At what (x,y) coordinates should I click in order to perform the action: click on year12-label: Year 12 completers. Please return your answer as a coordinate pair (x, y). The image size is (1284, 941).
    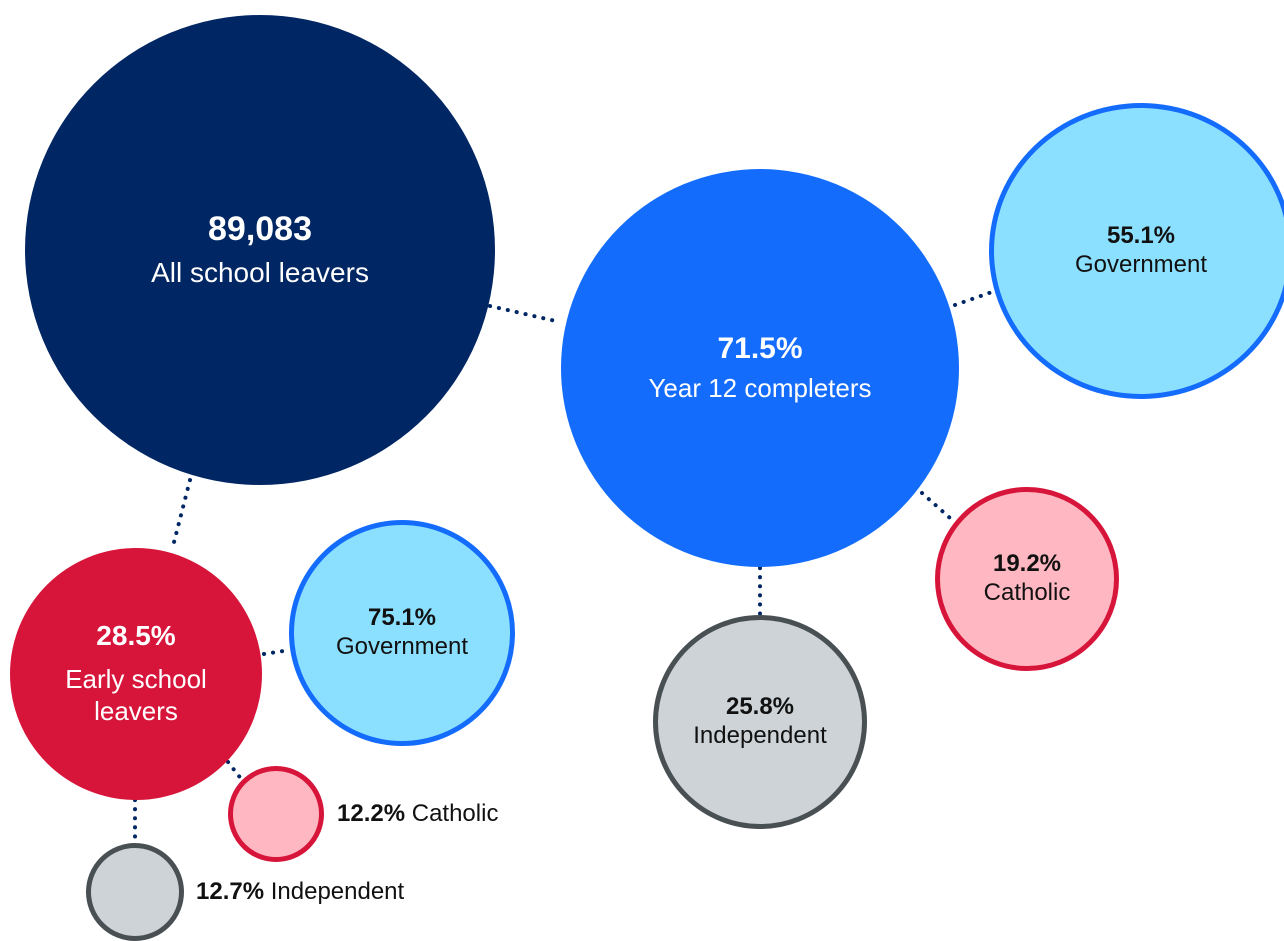
    Looking at the image, I should click on (760, 388).